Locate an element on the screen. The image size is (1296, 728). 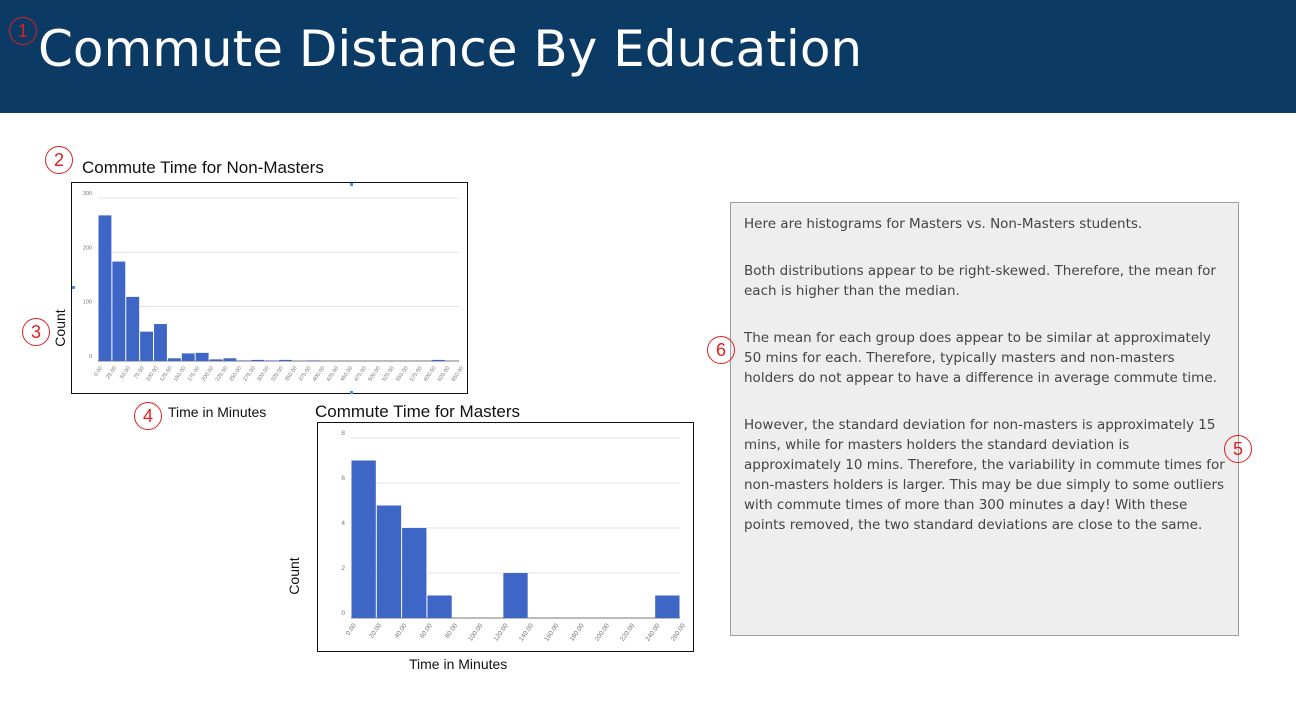
non-masters-x-tick-label: 500.00 is located at coordinates (374, 374).